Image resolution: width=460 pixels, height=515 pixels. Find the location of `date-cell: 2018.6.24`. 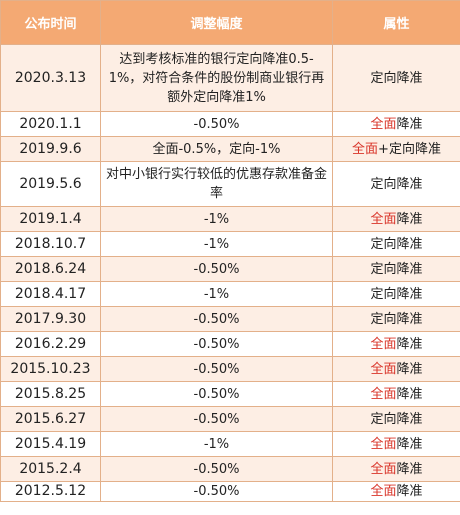

date-cell: 2018.6.24 is located at coordinates (50, 269).